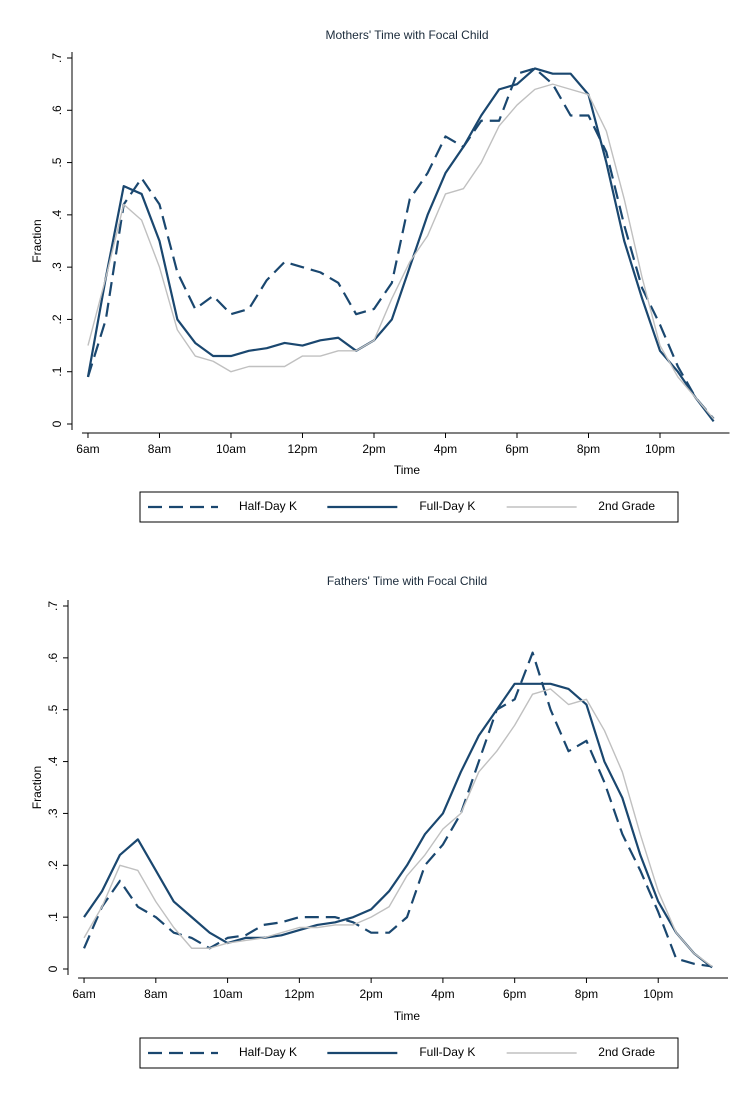 This screenshot has height=1096, width=744. I want to click on chart-title: Fathers' Time with Focal Child, so click(407, 581).